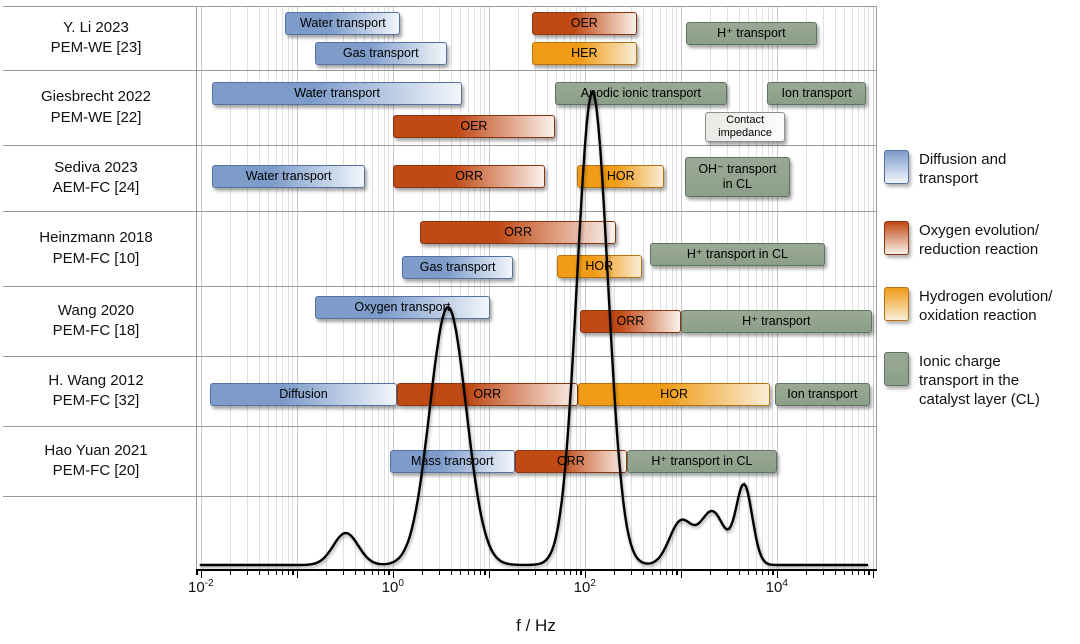 This screenshot has height=644, width=1080. Describe the element at coordinates (457, 267) in the screenshot. I see `process-bar: Gas transport` at that location.